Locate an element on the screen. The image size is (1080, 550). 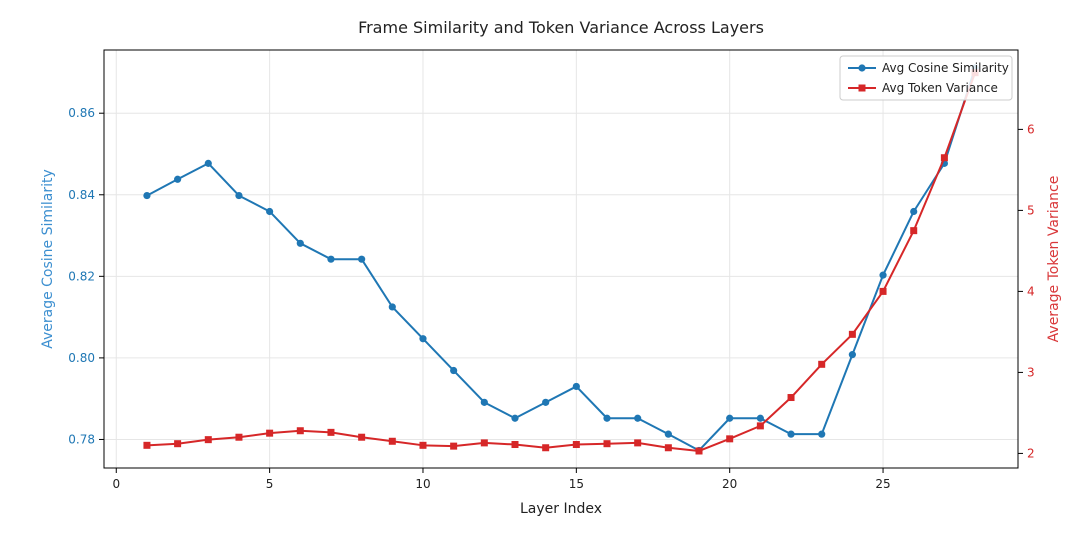
x-tick-label: 0 is located at coordinates (116, 484).